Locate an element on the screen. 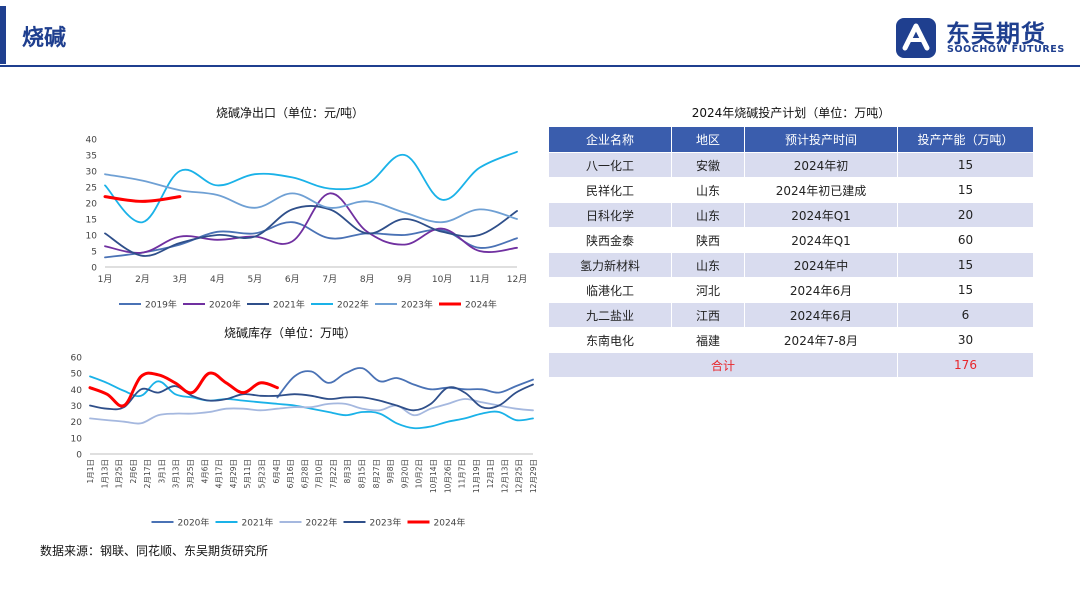  x-tick-label: 7月10日 is located at coordinates (319, 473).